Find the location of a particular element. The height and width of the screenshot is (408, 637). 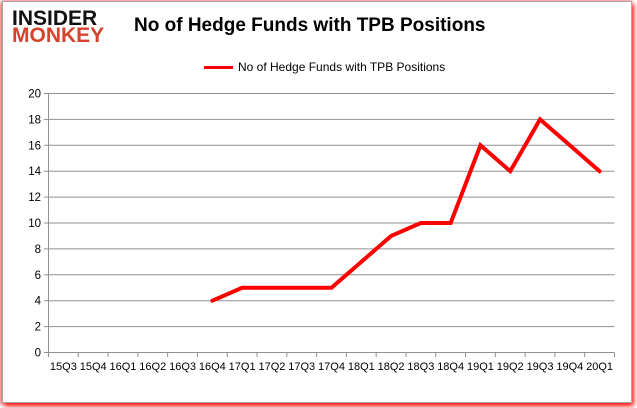

x-axis-label: 19Q2 is located at coordinates (510, 367).